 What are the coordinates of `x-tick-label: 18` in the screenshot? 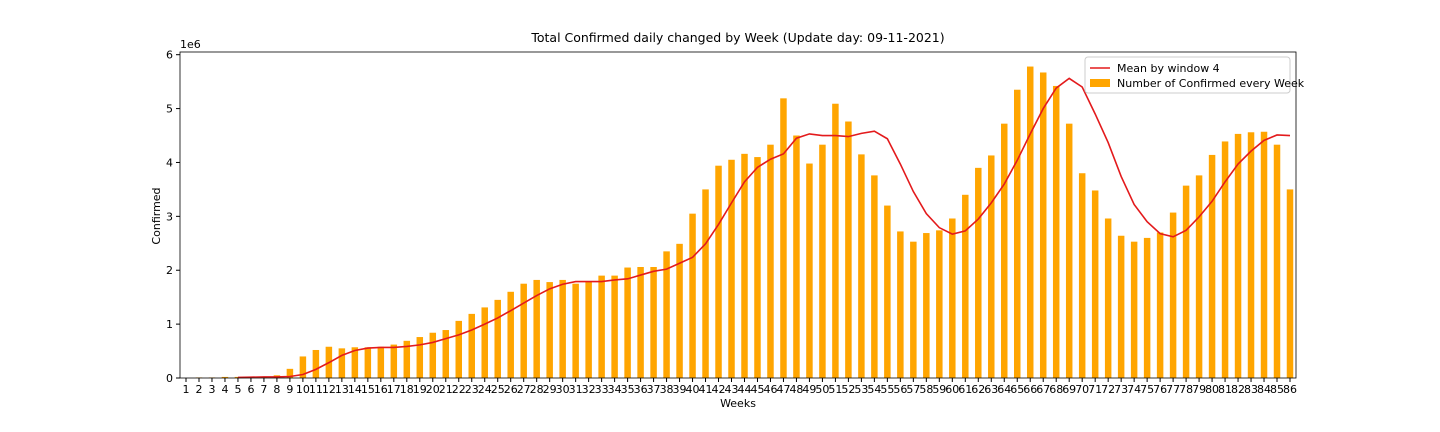 It's located at (407, 389).